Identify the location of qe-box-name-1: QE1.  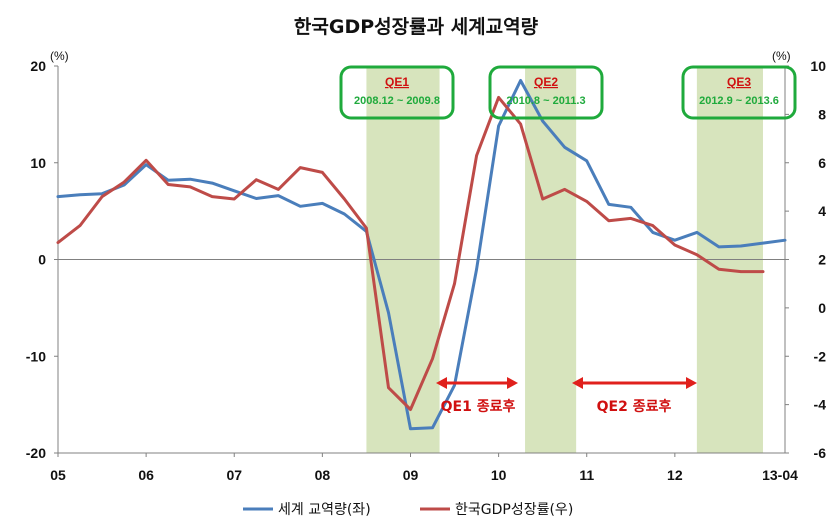
(397, 82).